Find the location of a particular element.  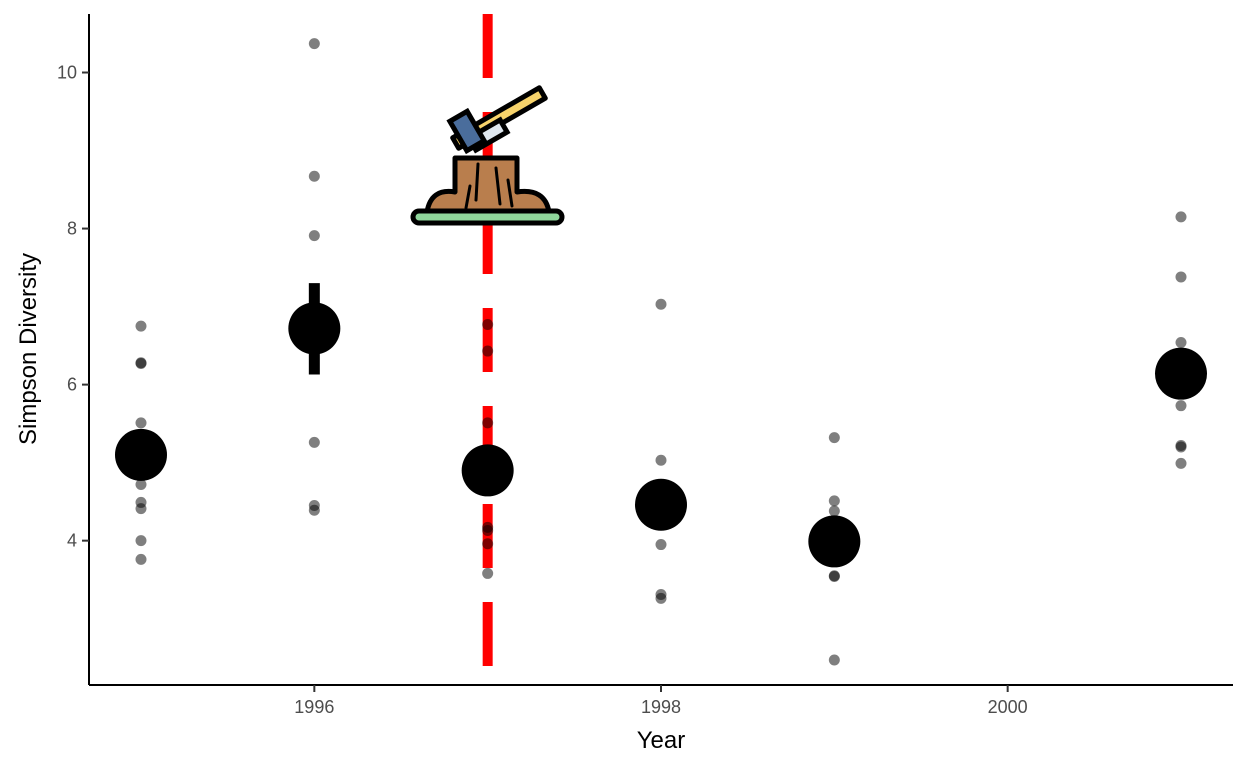

x-tick-label: 1996 is located at coordinates (314, 707).